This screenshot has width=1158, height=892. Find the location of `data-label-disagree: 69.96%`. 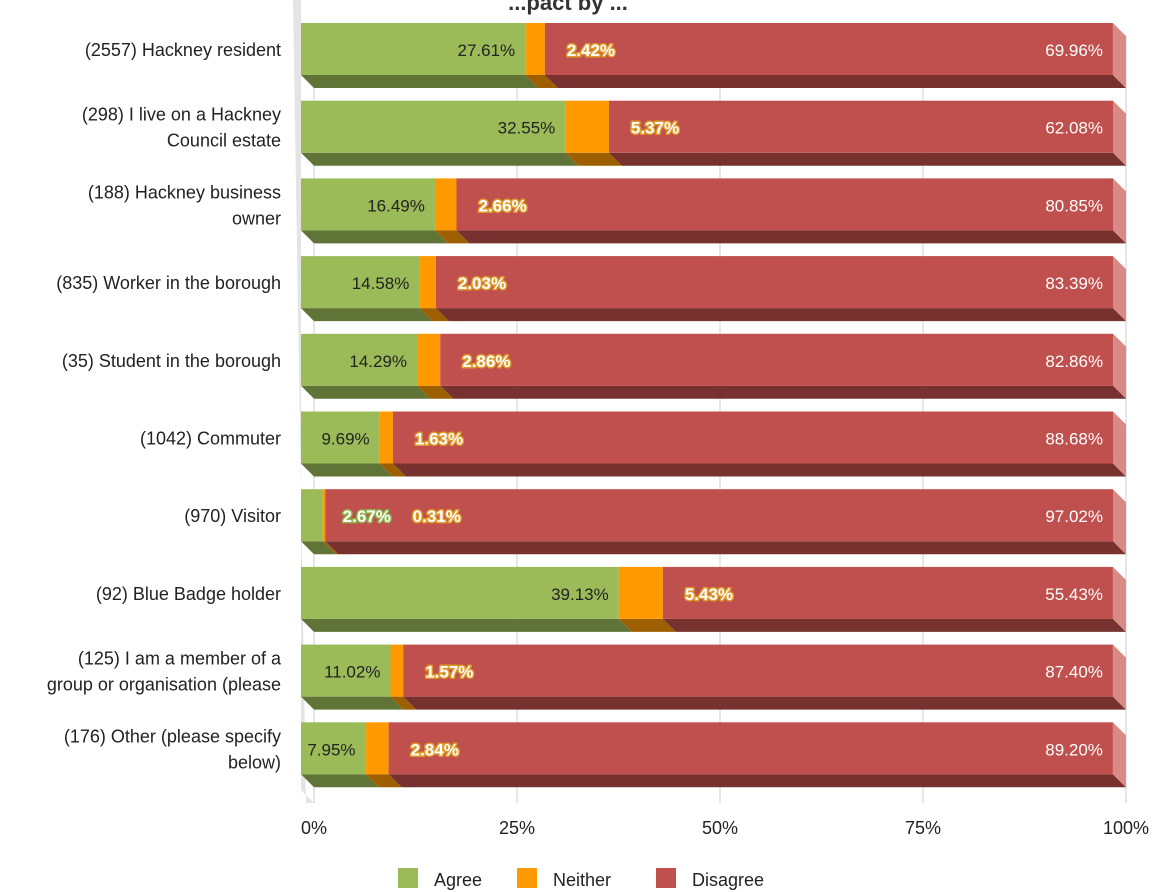

data-label-disagree: 69.96% is located at coordinates (1074, 50).